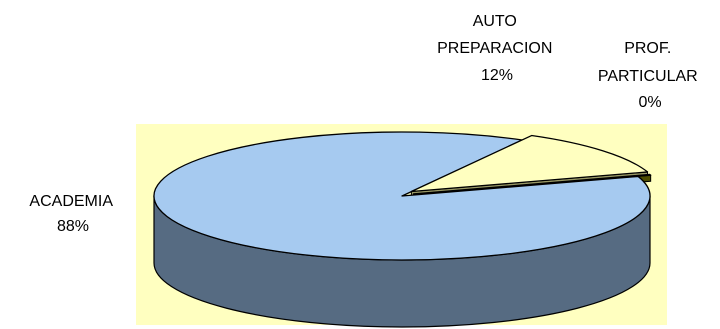 Image resolution: width=720 pixels, height=329 pixels. I want to click on label-auto-pct: 12%, so click(497, 75).